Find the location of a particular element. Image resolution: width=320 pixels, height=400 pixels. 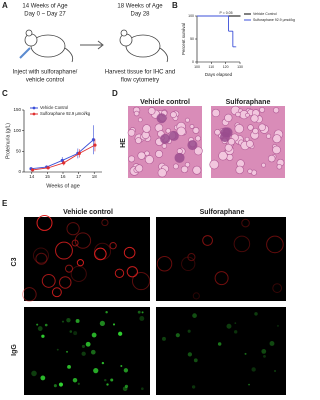

series-line is located at coordinates (64, 157).